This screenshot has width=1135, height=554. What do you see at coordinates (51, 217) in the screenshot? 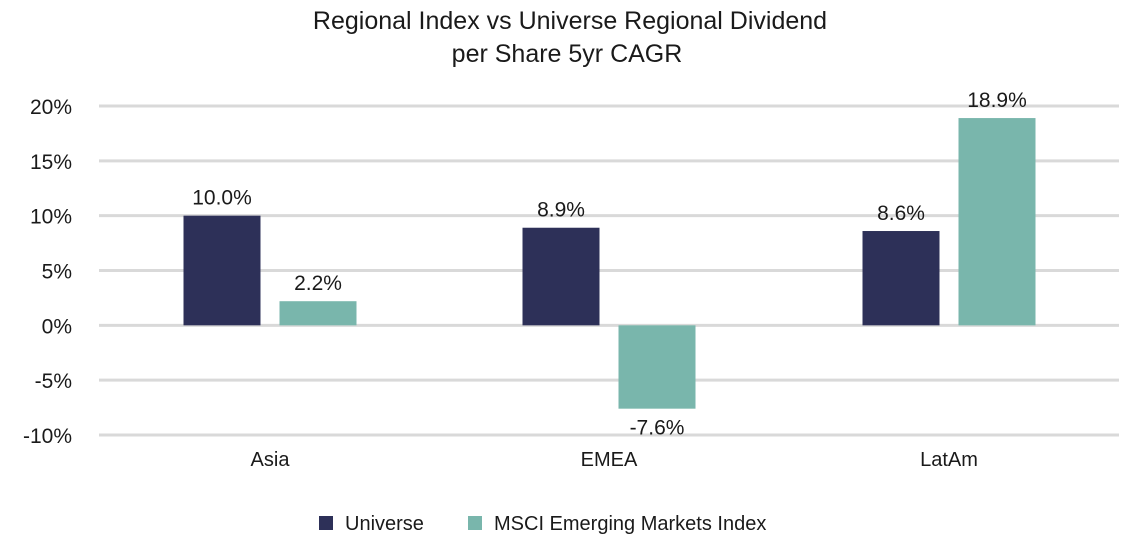
I see `y-tick-label: 10%` at bounding box center [51, 217].